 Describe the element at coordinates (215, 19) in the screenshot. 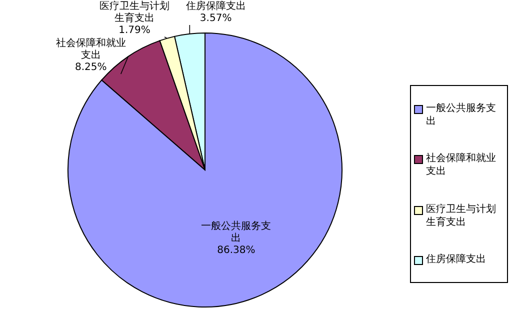

I see `data-label: 3.57%` at that location.